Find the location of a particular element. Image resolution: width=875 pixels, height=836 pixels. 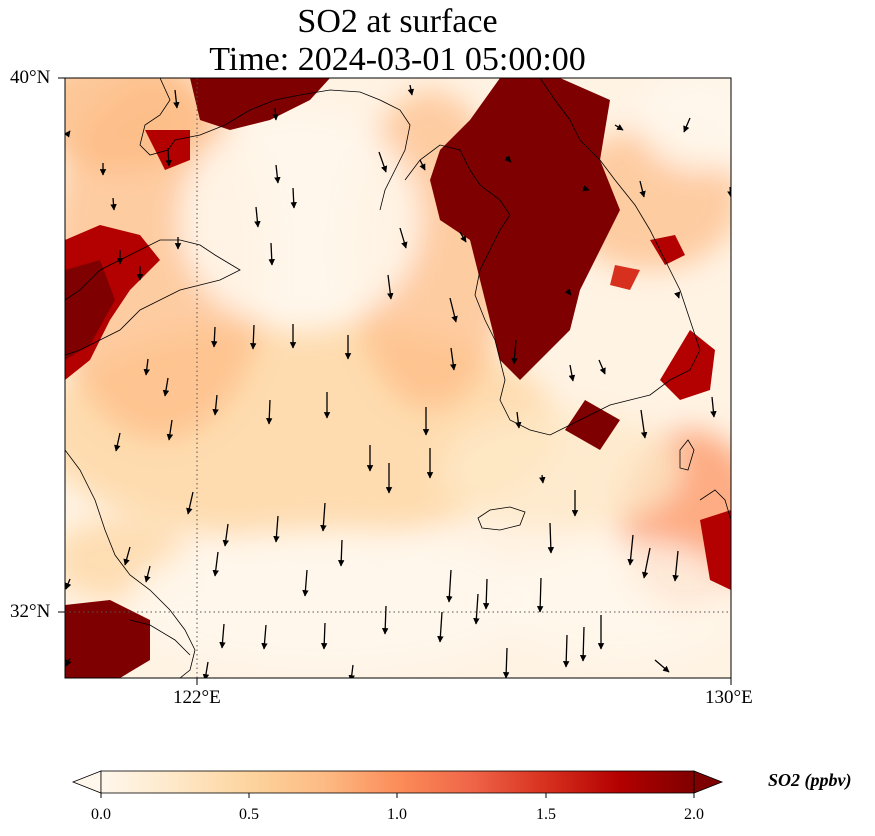

liaoning-coastline is located at coordinates (275, 144).